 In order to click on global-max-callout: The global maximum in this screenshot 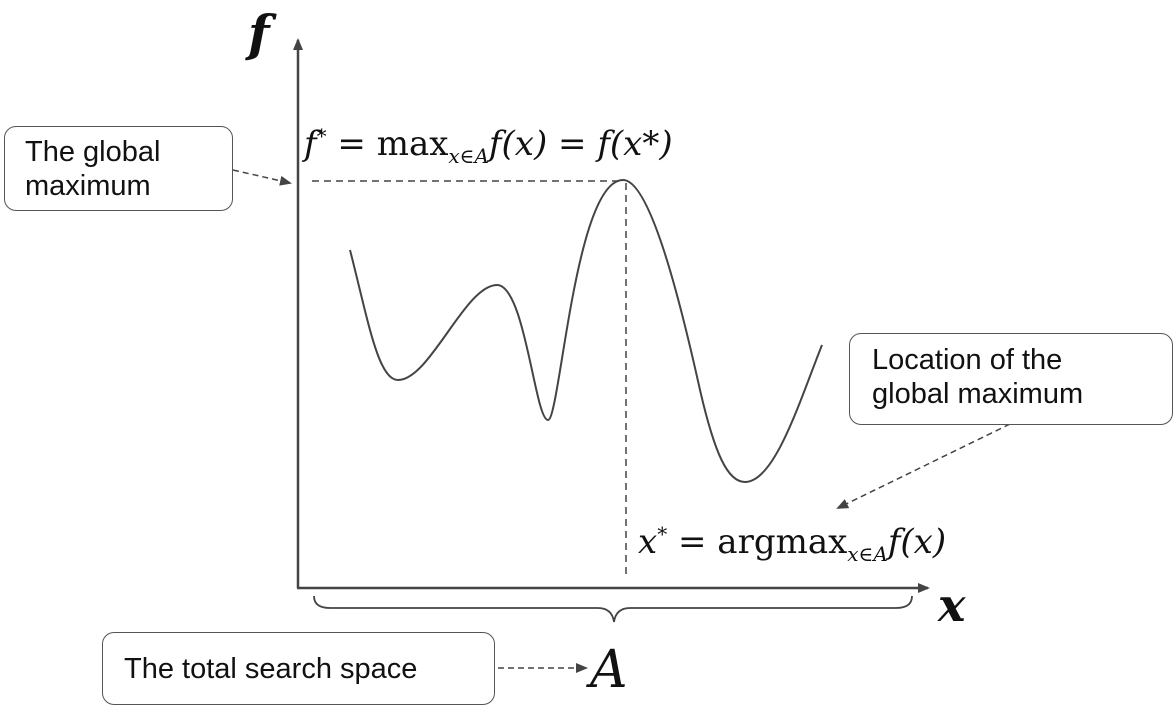, I will do `click(118, 168)`.